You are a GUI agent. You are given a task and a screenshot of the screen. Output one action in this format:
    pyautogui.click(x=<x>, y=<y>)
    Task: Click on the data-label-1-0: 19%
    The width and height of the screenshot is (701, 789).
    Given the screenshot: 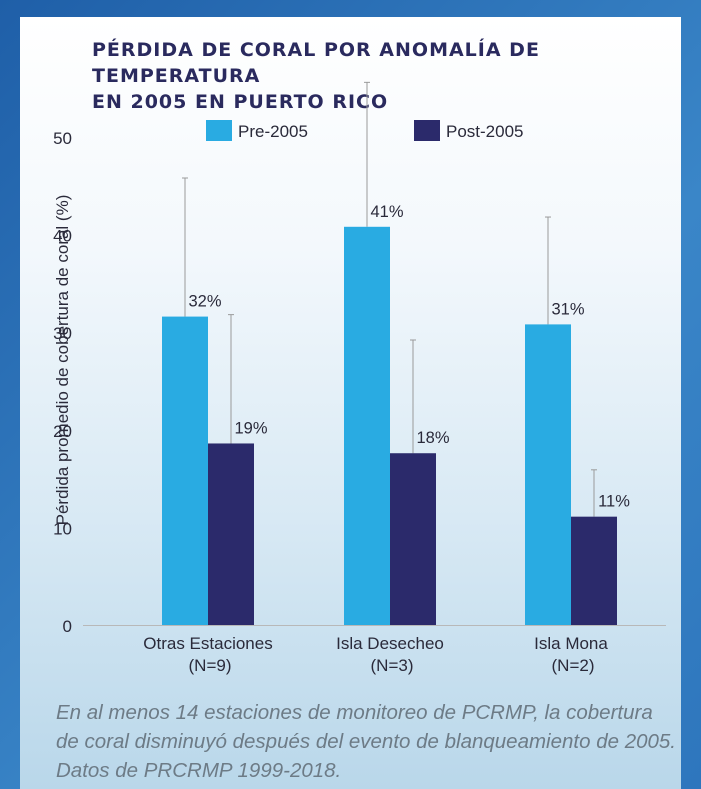 What is the action you would take?
    pyautogui.click(x=250, y=428)
    